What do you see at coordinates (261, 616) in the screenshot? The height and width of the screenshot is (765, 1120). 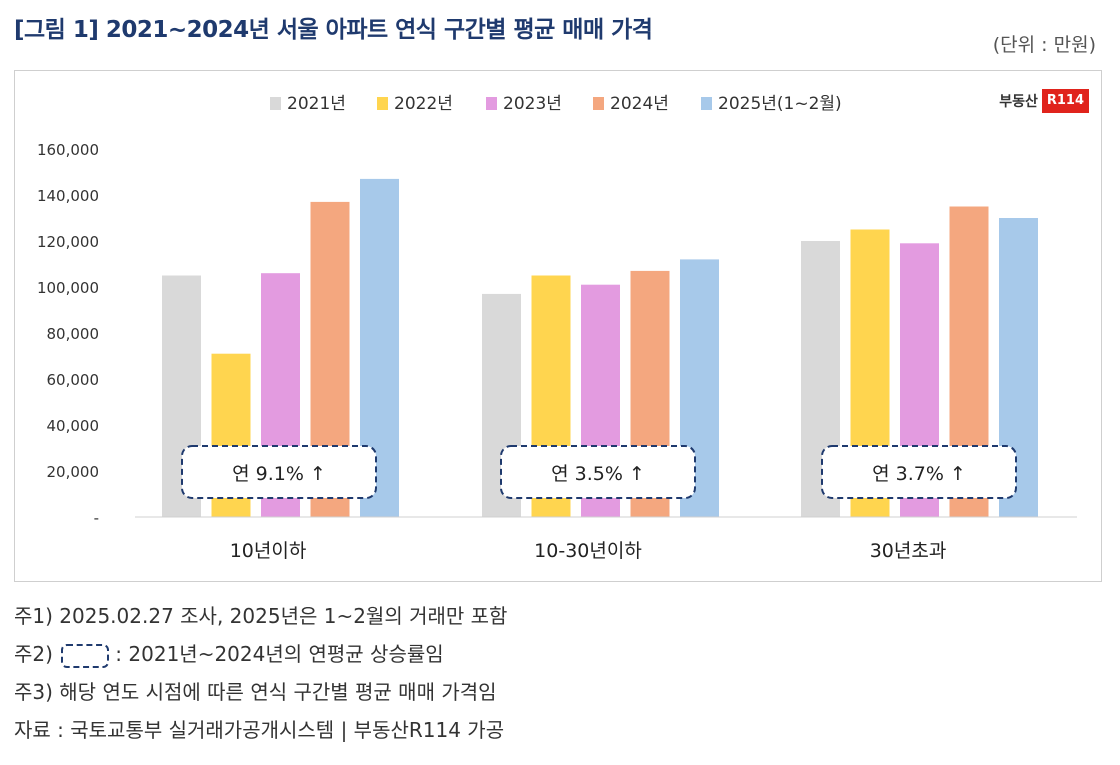 I see `note-1: 주1) 2025.02.27 조사, 2025년은 1~2월의 거래만 포함` at bounding box center [261, 616].